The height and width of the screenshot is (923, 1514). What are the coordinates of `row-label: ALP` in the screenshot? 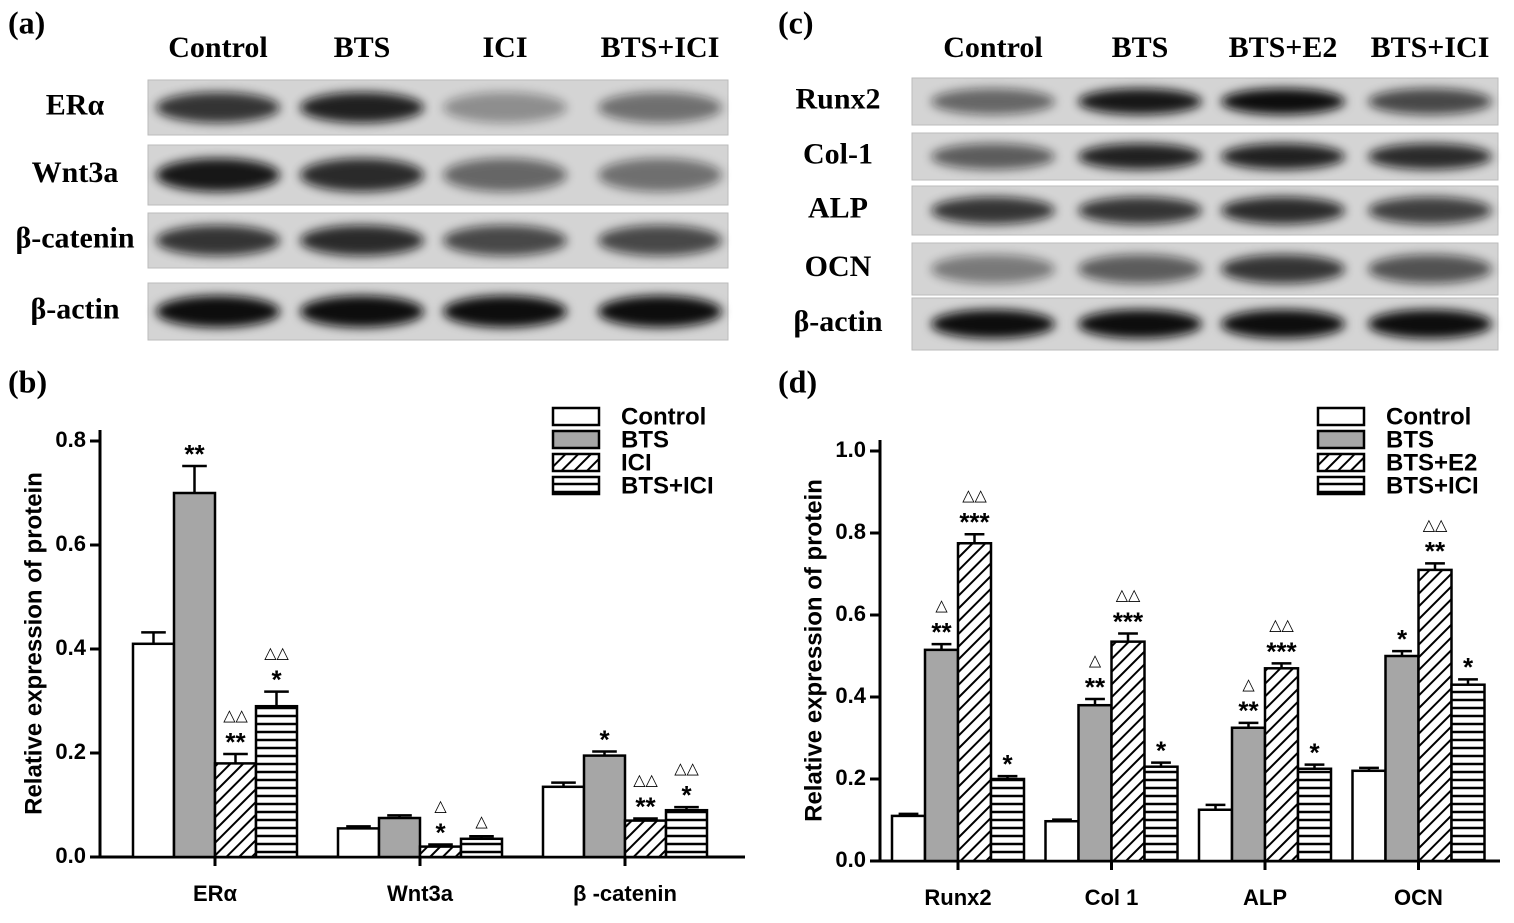 It's located at (838, 207).